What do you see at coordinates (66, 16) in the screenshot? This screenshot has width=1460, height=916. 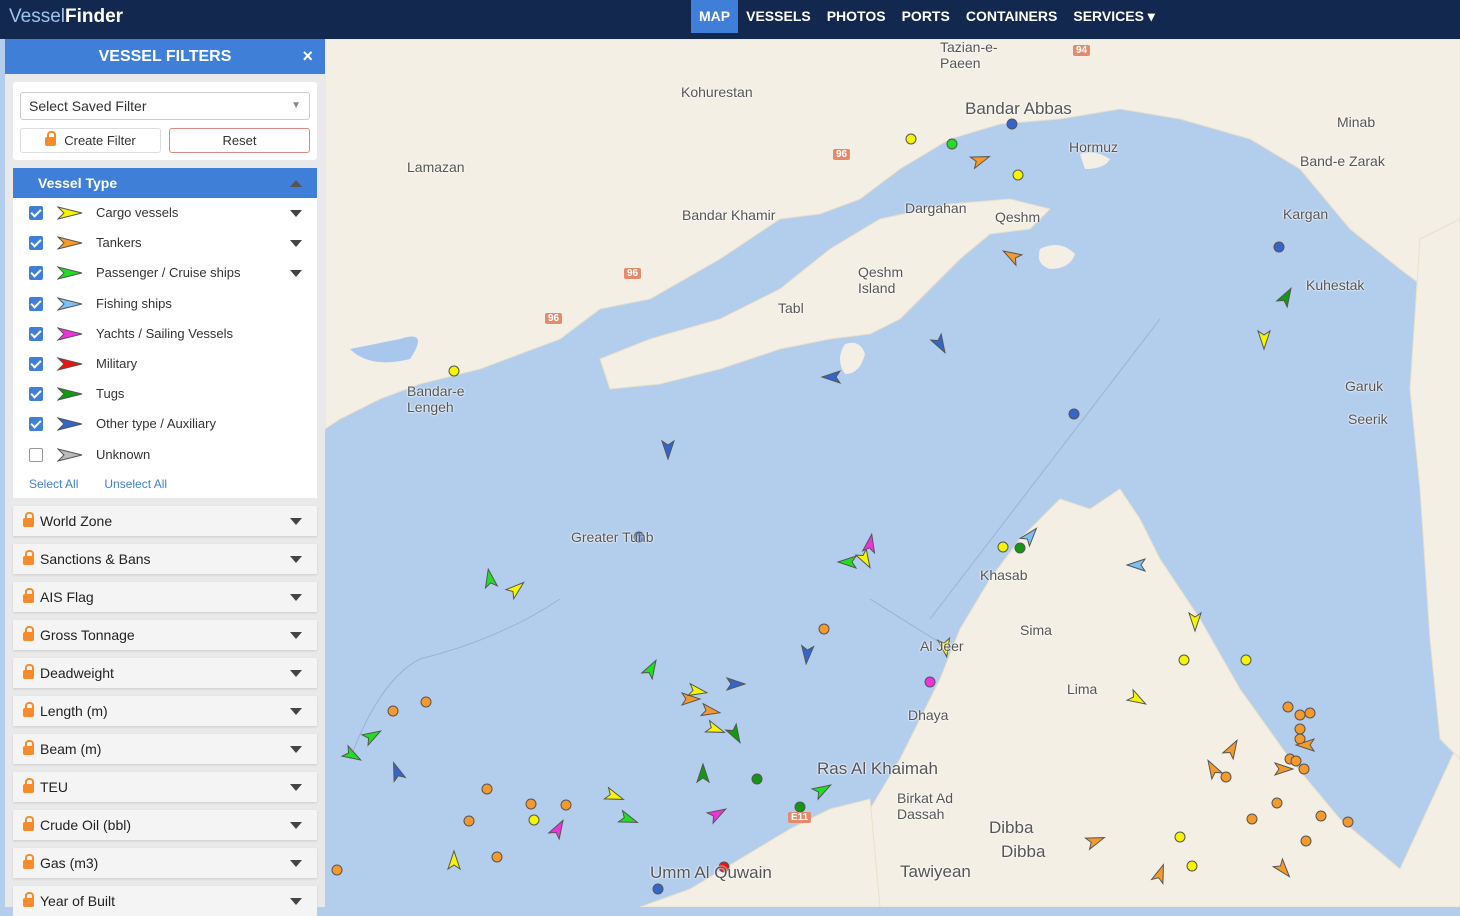 I see `logo: VesselFinder` at bounding box center [66, 16].